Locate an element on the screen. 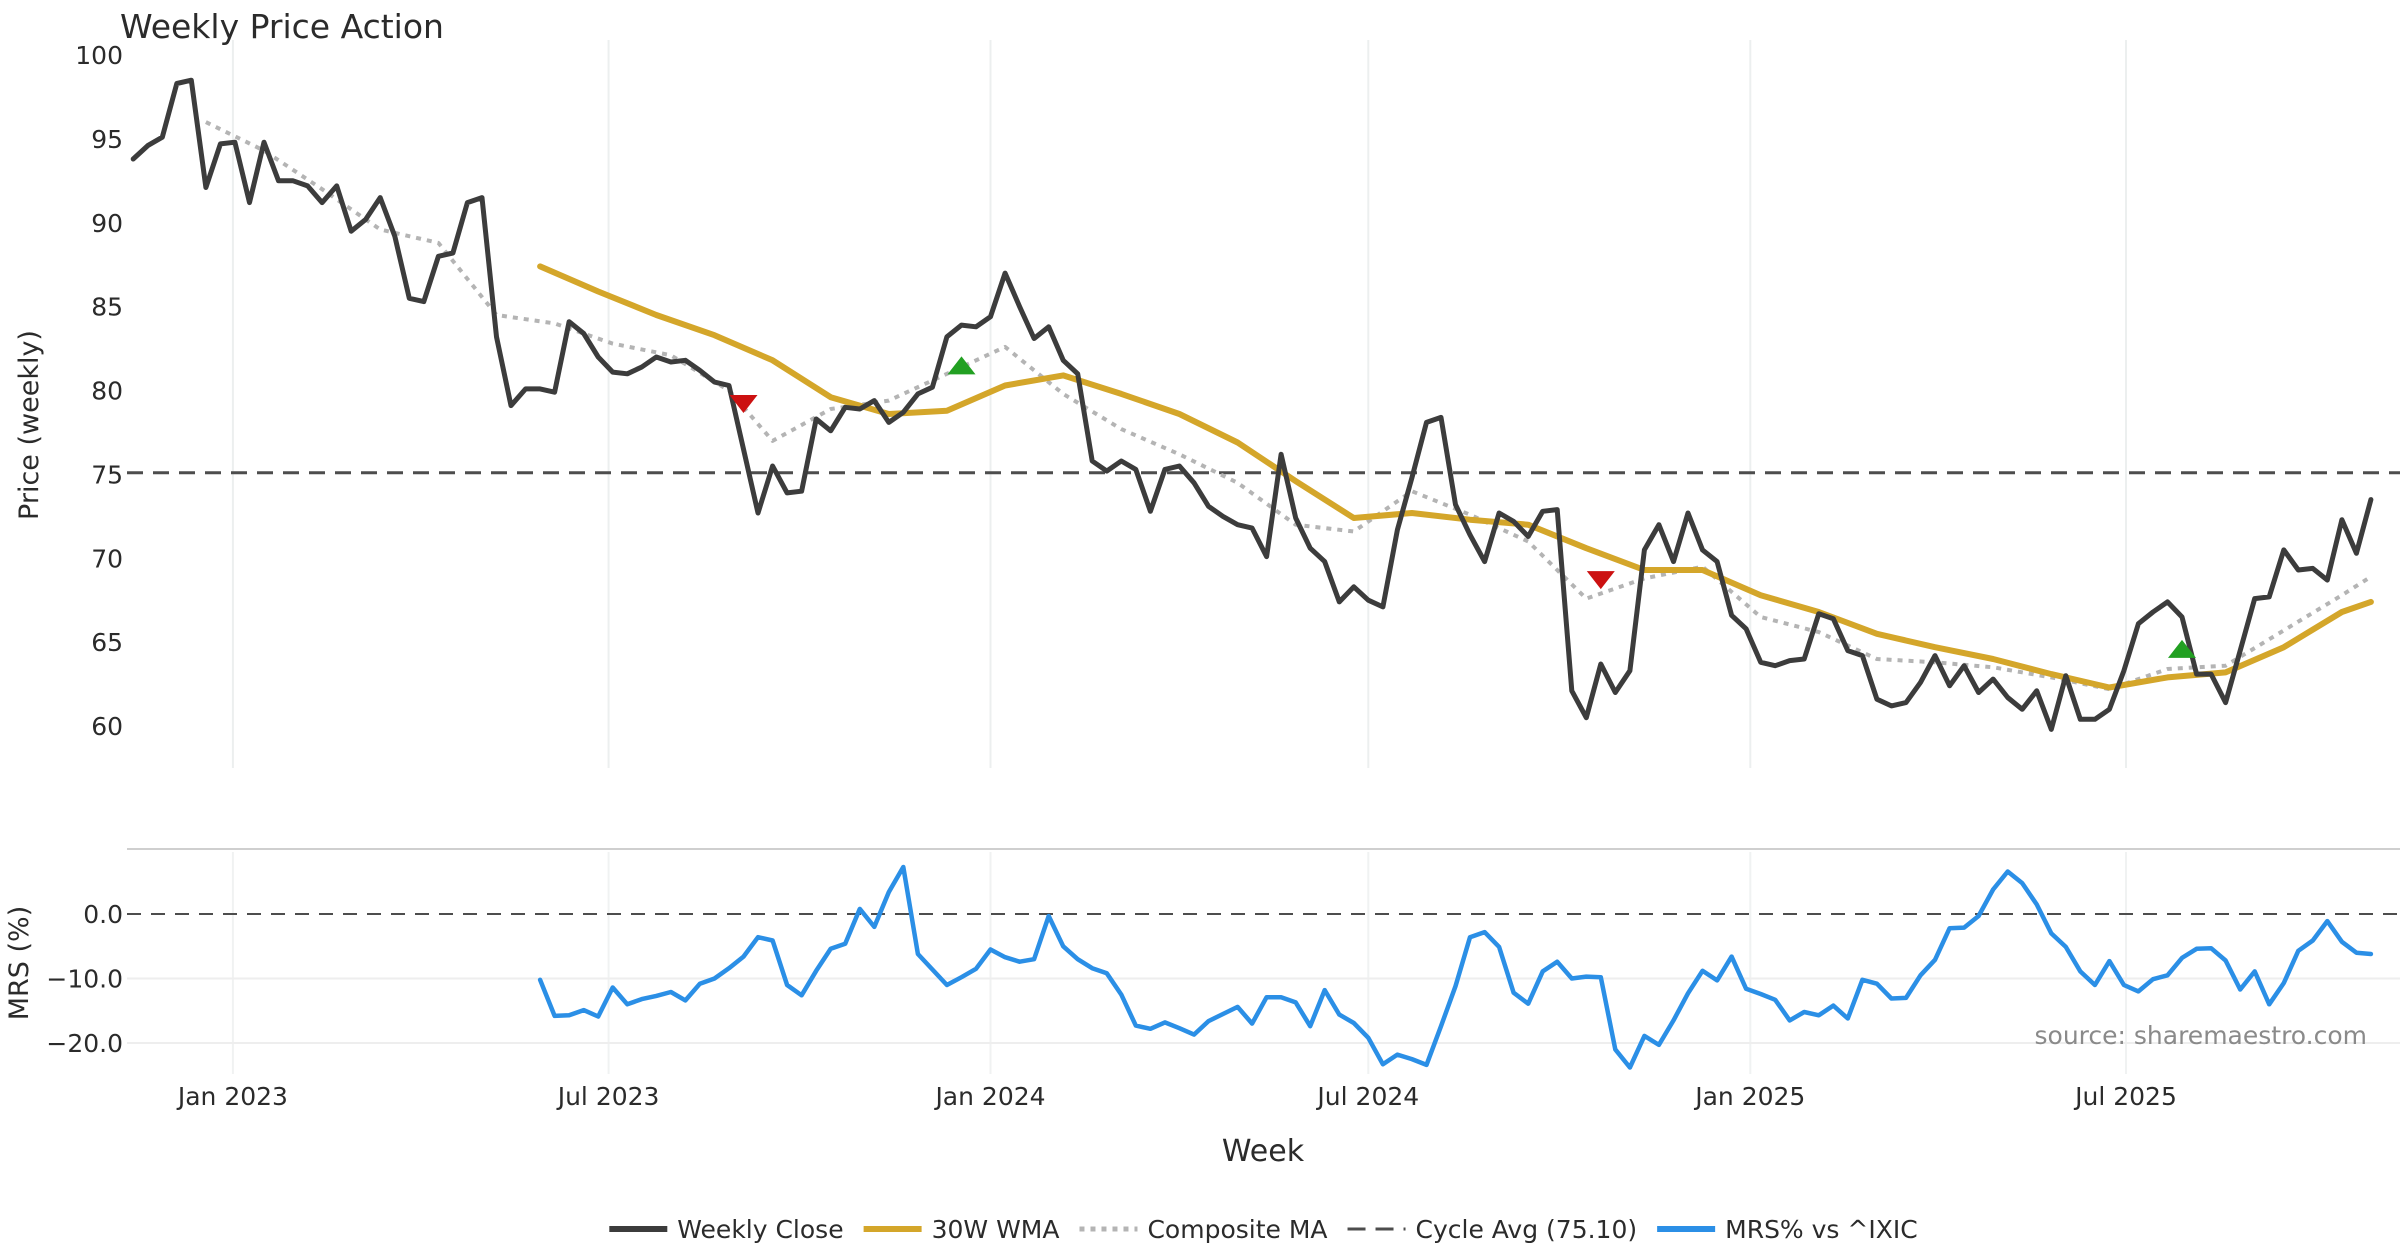 This screenshot has width=2400, height=1260. mrs-y-tick-label: −20.0 is located at coordinates (84, 1043).